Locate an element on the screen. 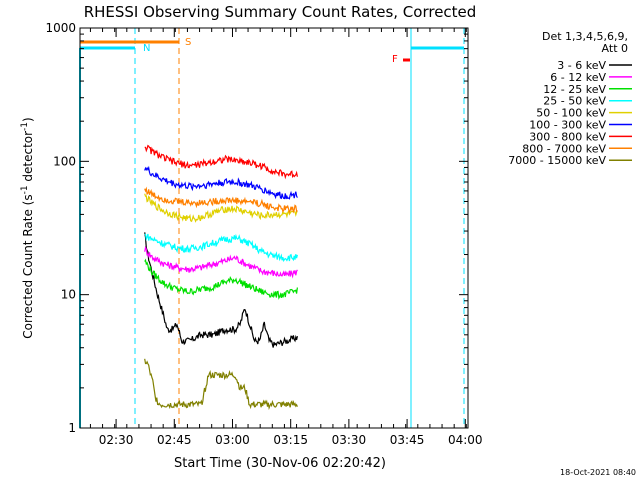  x-tick-label: 03:15 is located at coordinates (290, 440).